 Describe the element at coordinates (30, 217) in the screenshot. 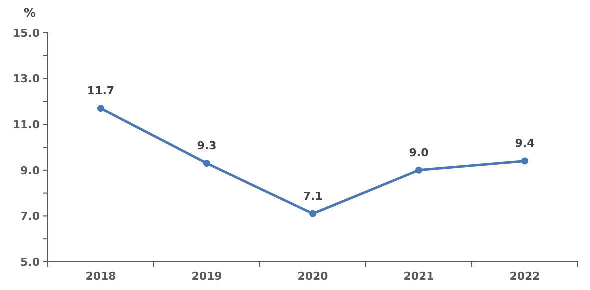

I see `y-tick-label: 7.0` at that location.